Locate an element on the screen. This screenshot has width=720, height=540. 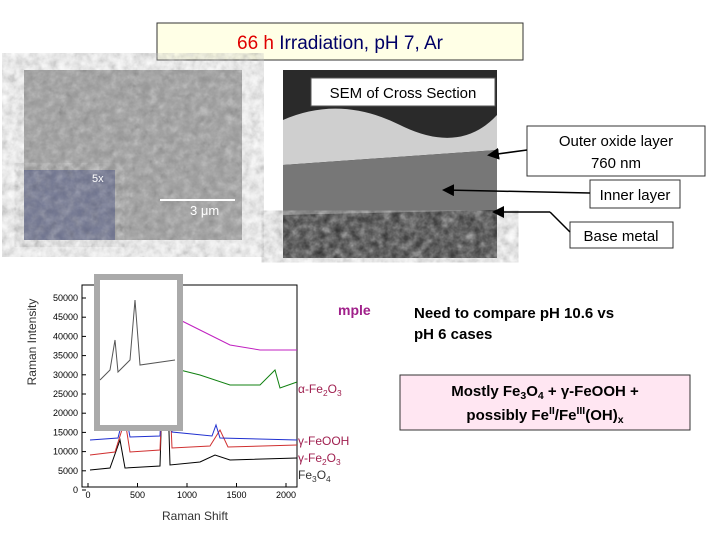
t: + γ-FeOOH + is located at coordinates (591, 391).